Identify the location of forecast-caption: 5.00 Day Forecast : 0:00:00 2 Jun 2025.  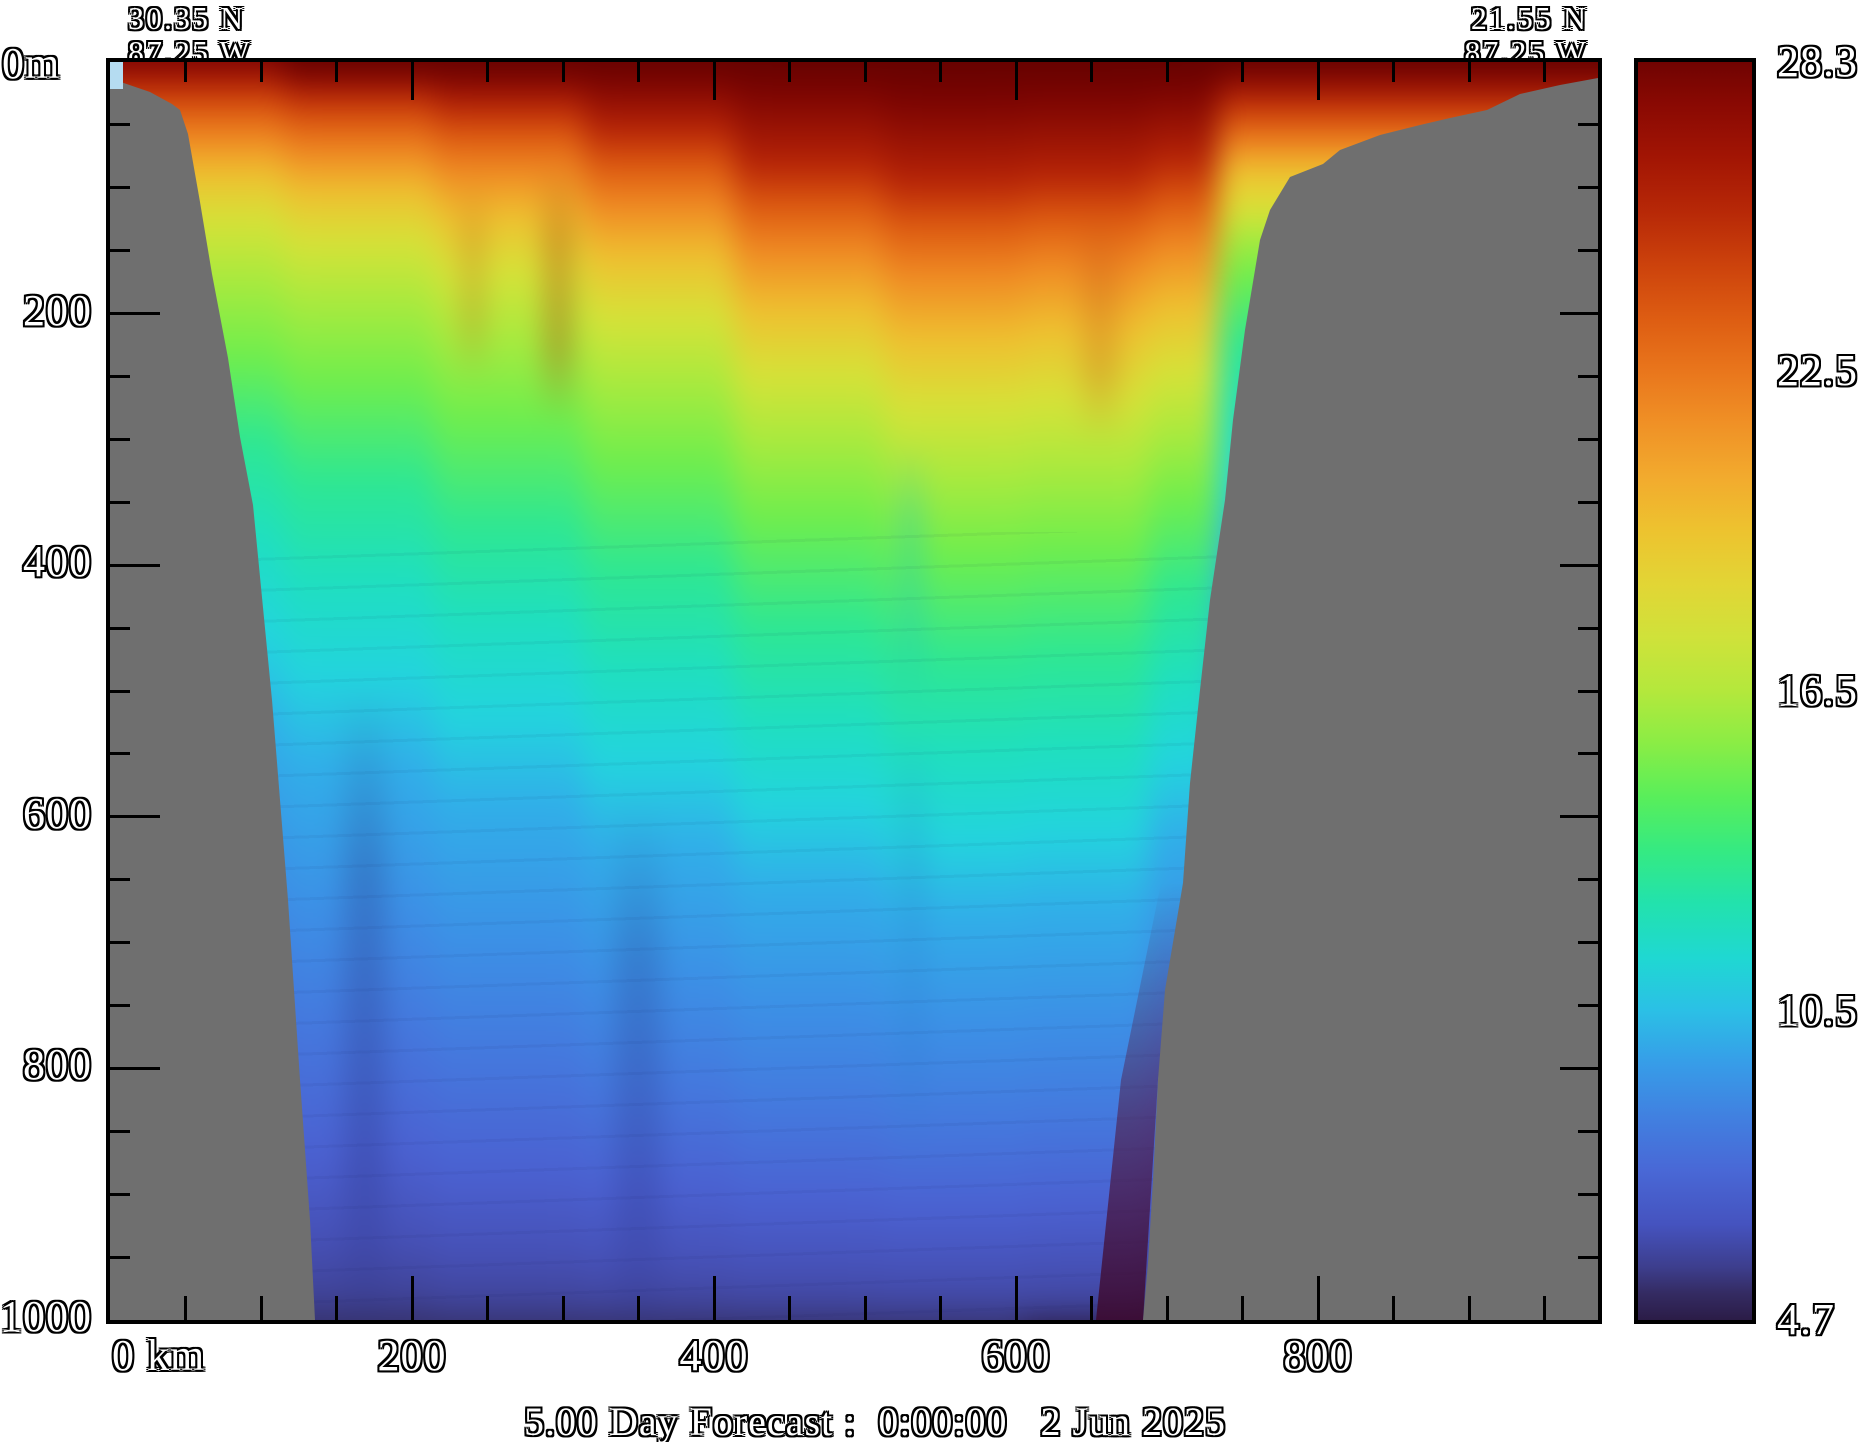
(875, 1420).